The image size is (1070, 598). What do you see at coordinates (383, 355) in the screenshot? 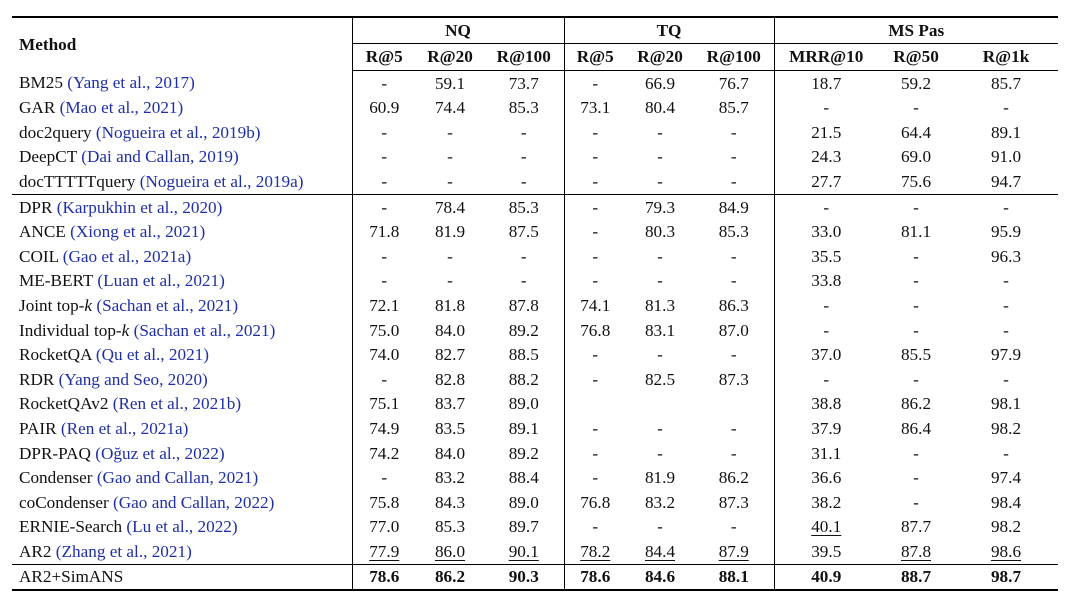
I see `value-cell: 74.0` at bounding box center [383, 355].